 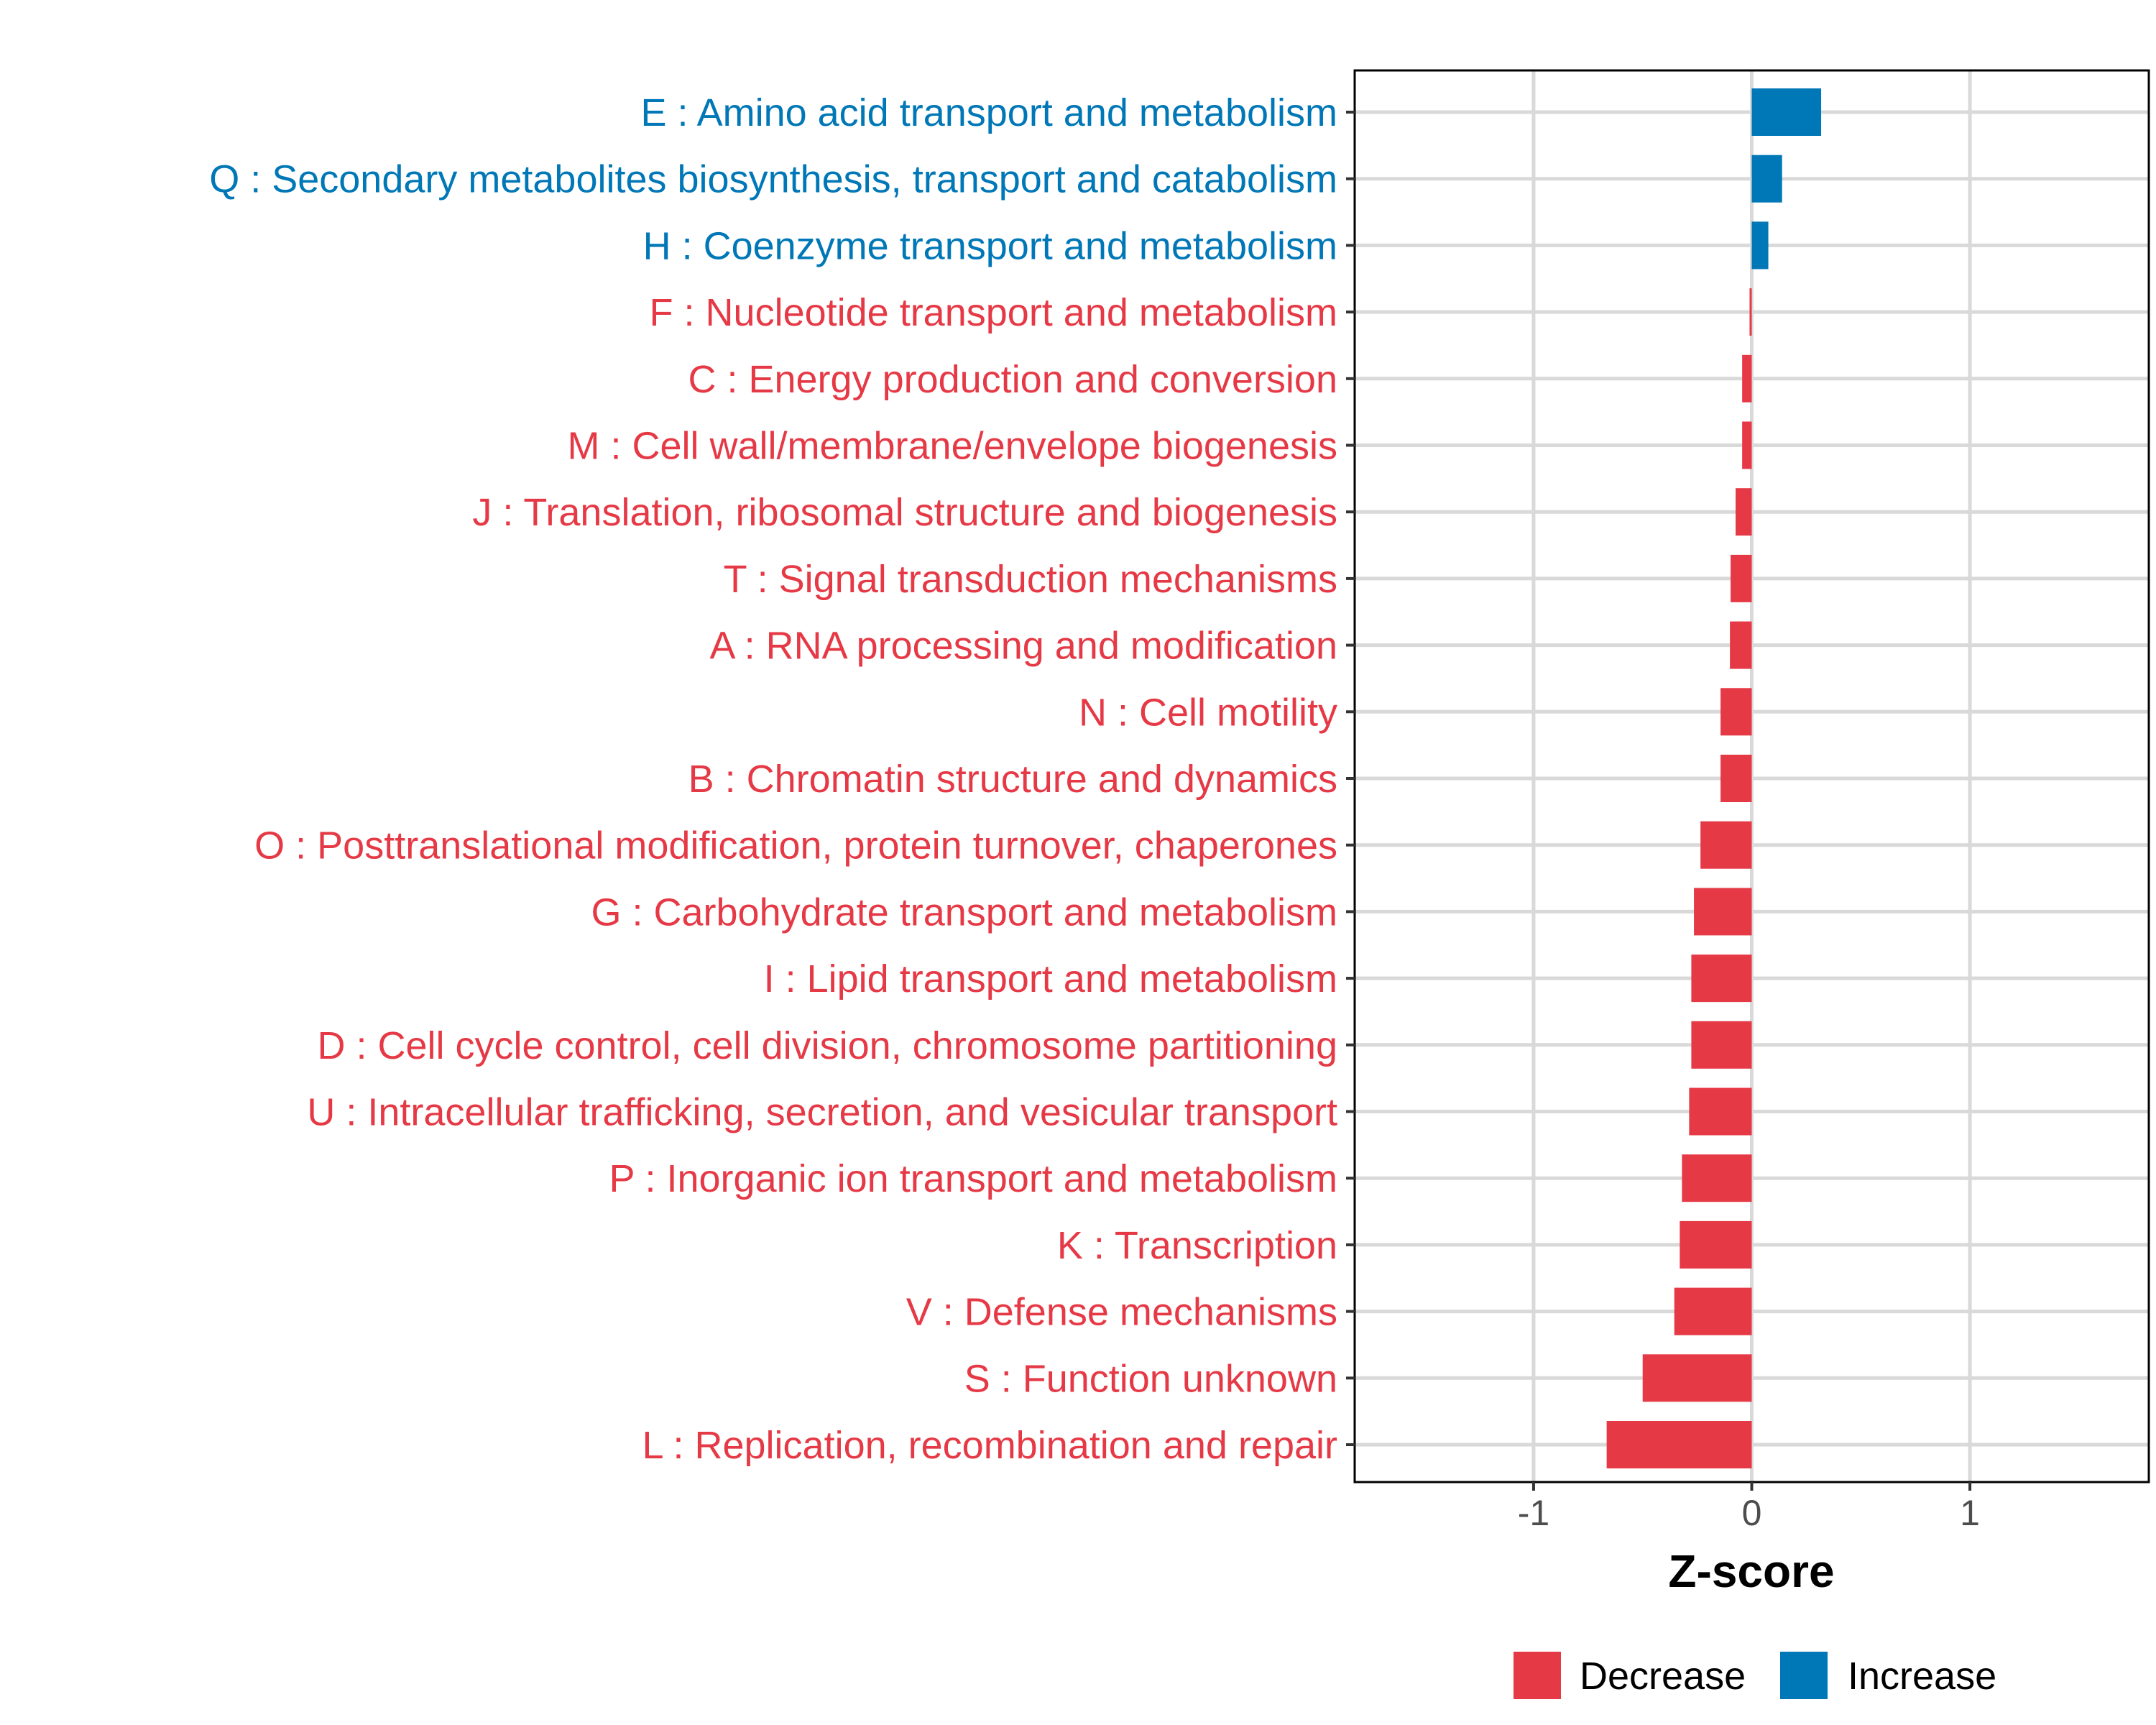 What do you see at coordinates (1663, 1676) in the screenshot?
I see `legend-label-decrease: Decrease` at bounding box center [1663, 1676].